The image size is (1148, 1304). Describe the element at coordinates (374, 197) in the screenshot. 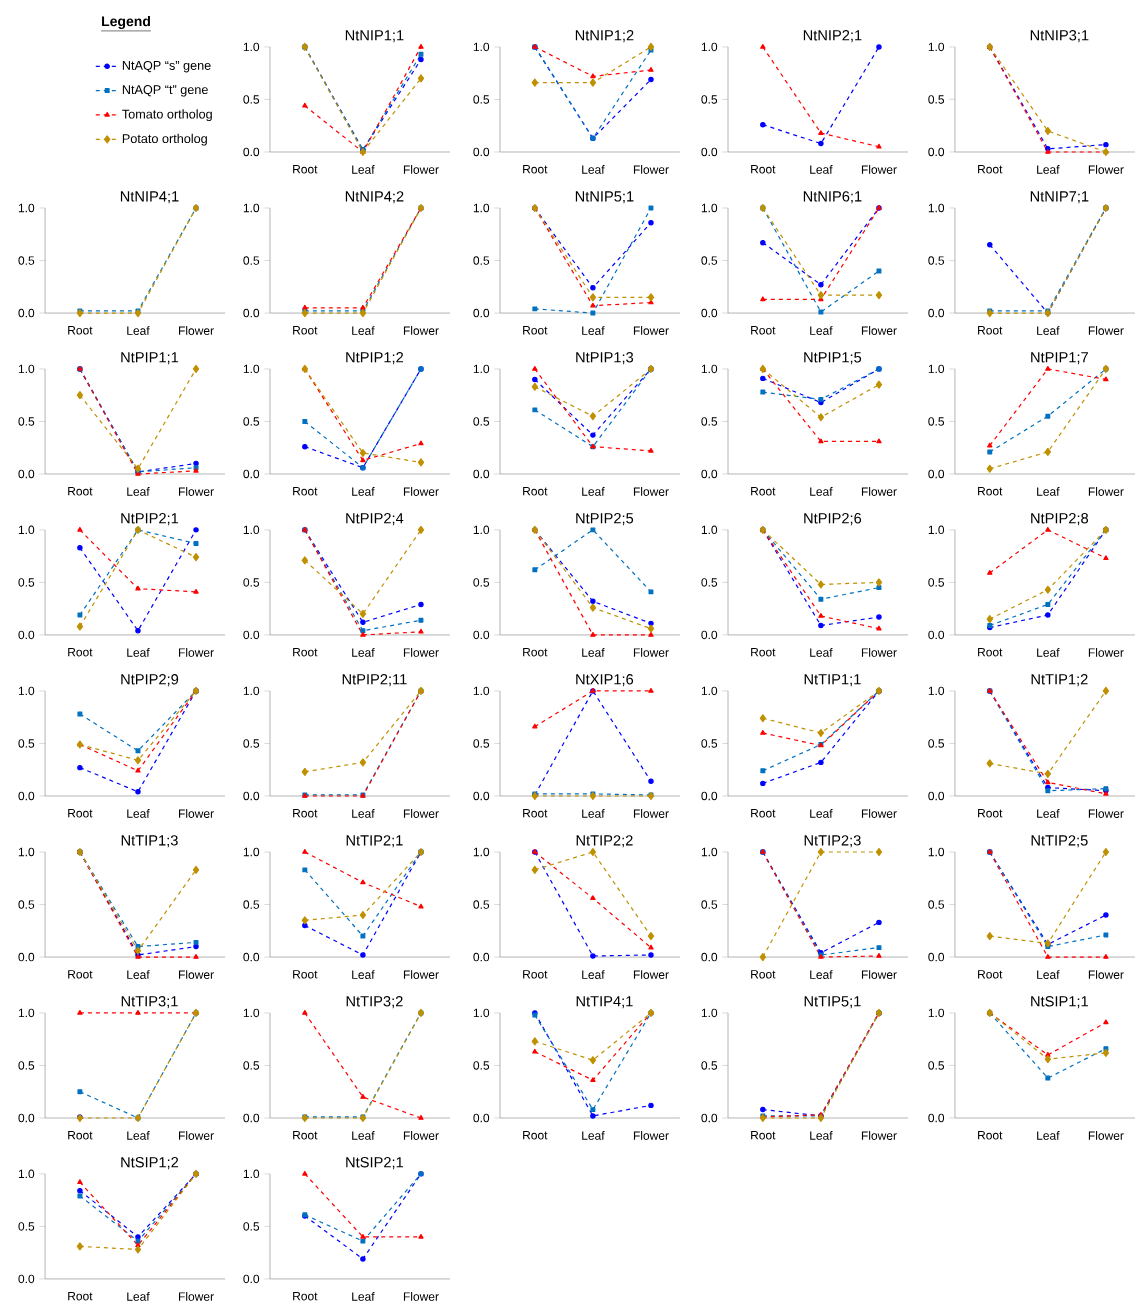

I see `chart-title: NtNIP4;2` at that location.